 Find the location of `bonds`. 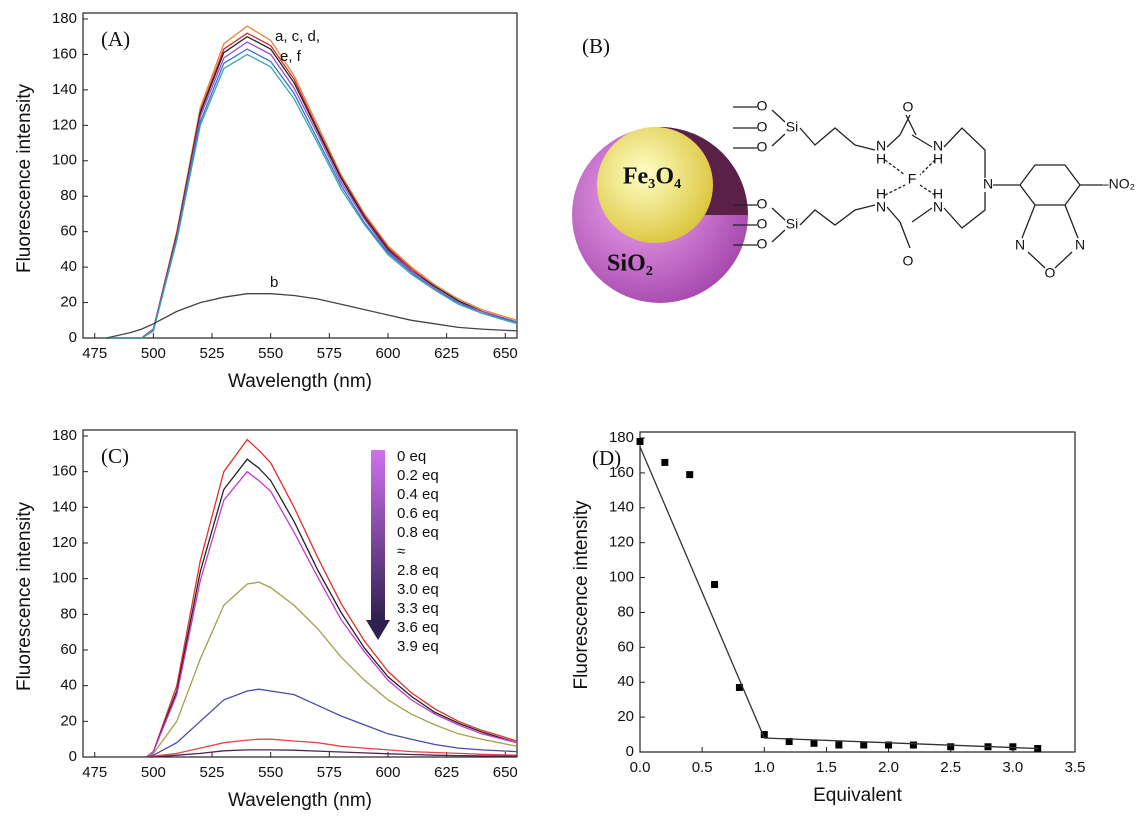

bonds is located at coordinates (917, 187).